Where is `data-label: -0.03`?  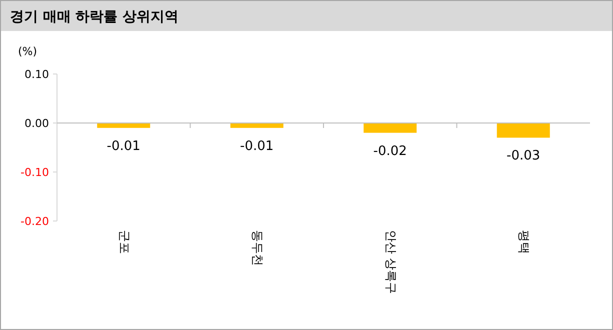 data-label: -0.03 is located at coordinates (523, 156).